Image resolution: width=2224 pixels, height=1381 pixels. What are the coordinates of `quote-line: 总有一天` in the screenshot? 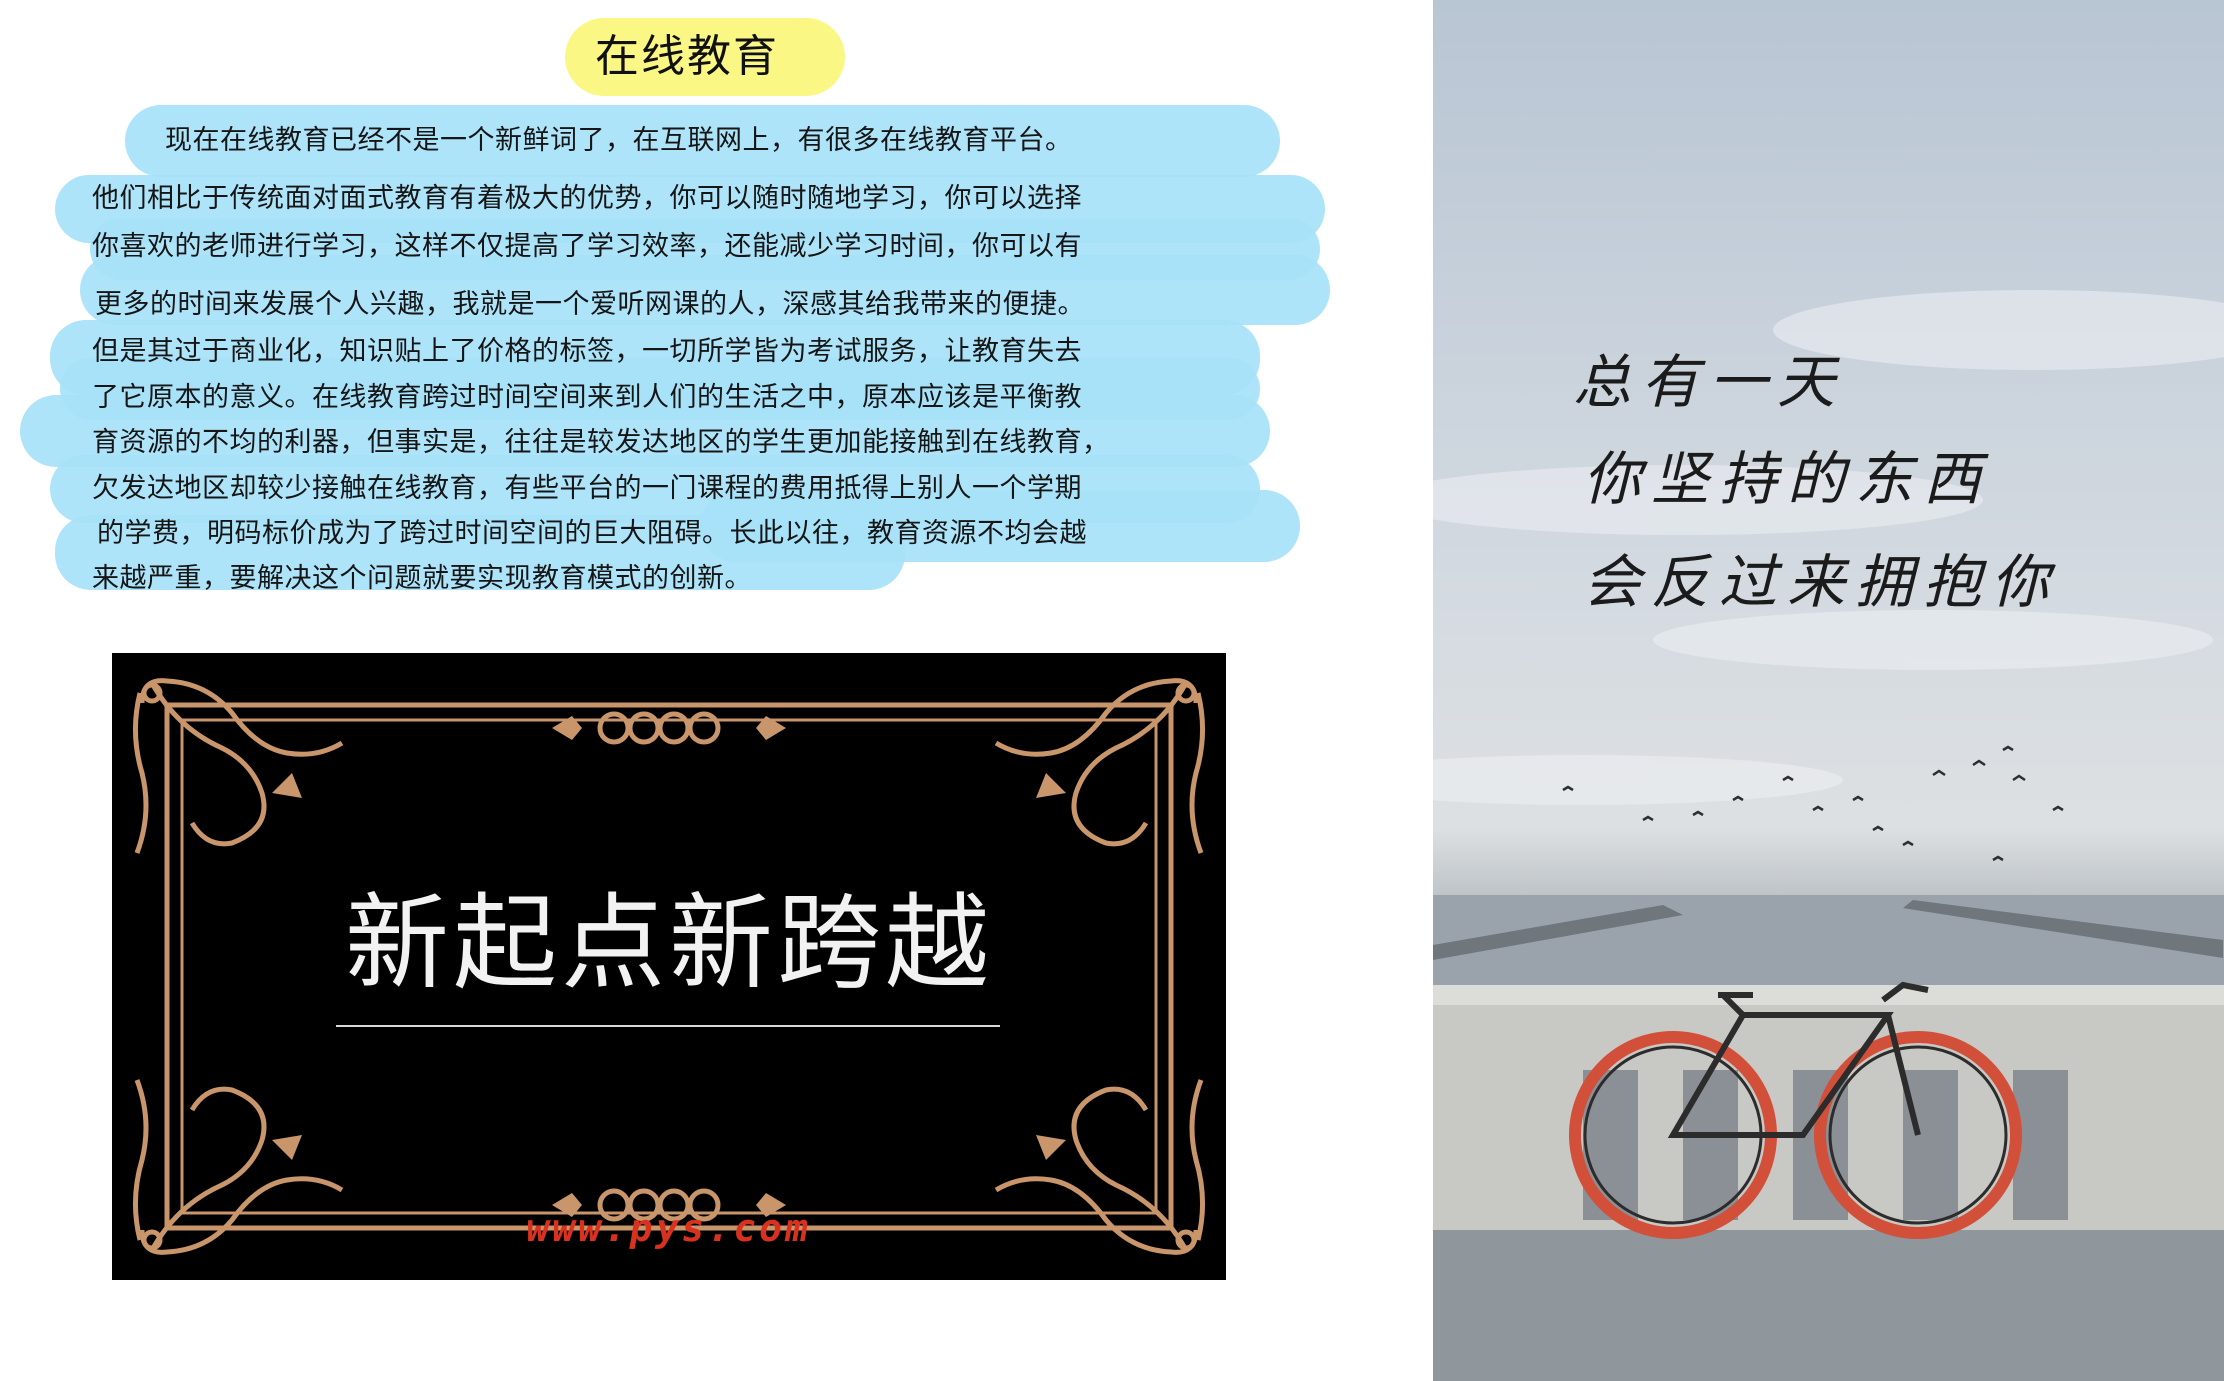 It's located at (1709, 382).